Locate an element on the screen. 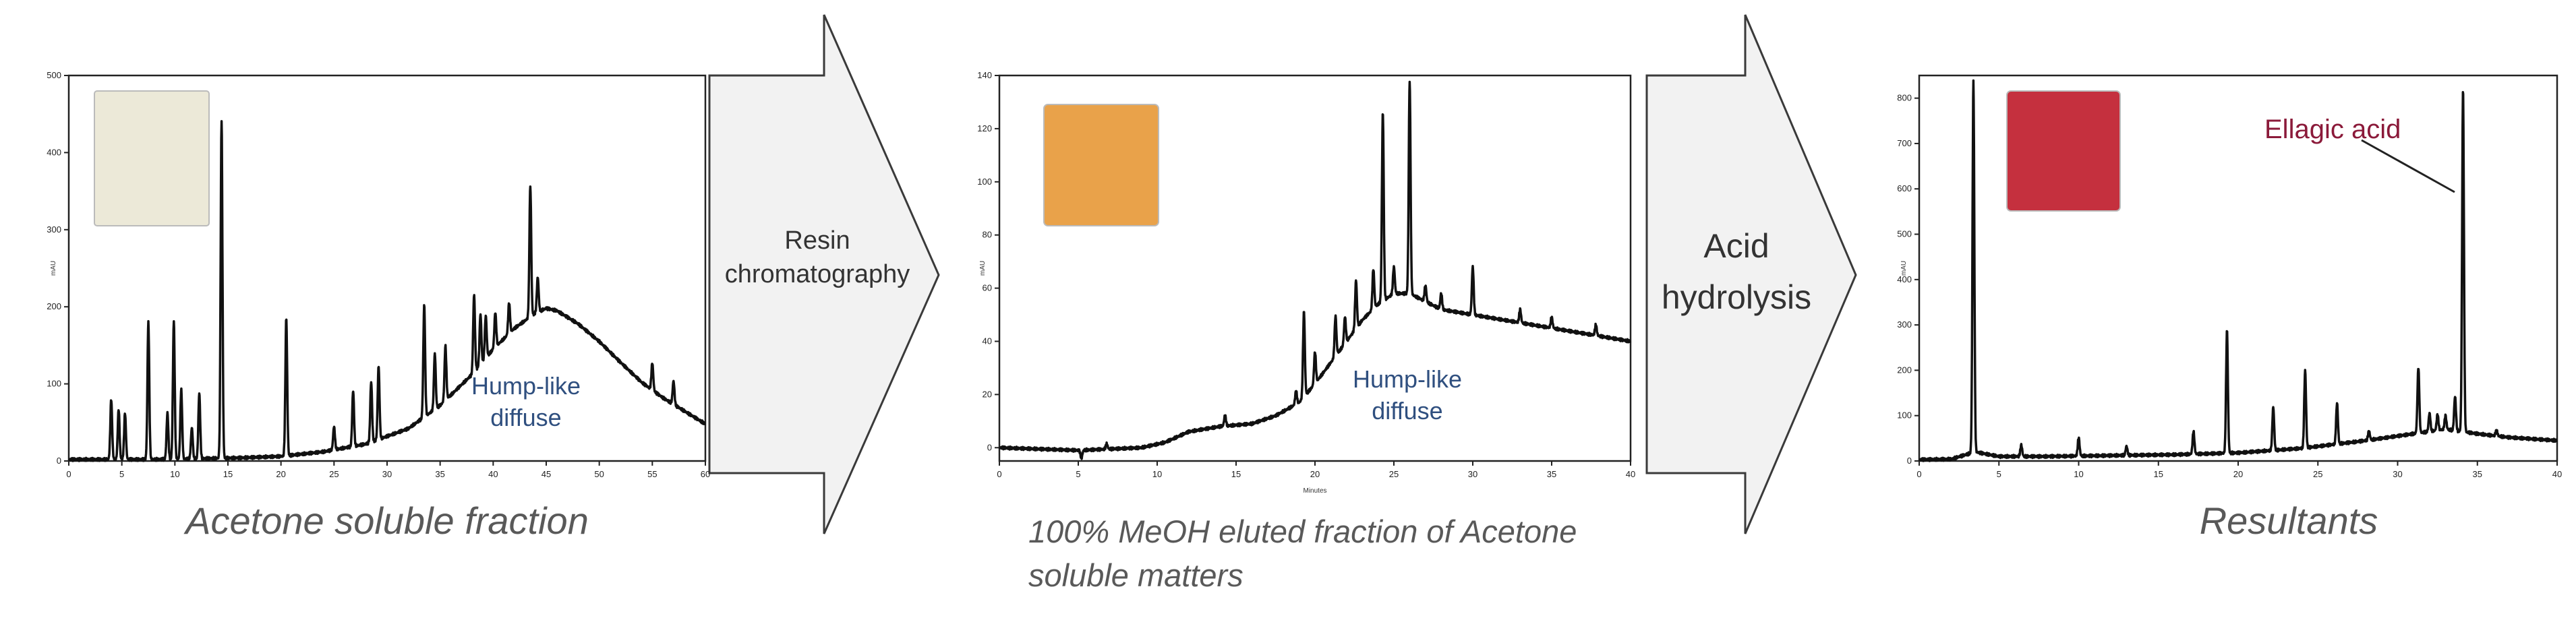 This screenshot has width=2576, height=618. y-tick-label: 40 is located at coordinates (987, 341).